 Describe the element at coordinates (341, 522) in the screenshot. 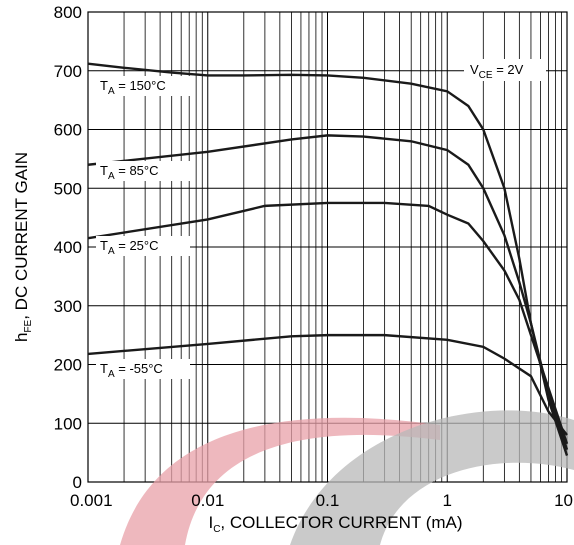

I see `x-axis-label-text: , COLLECTOR CURRENT (mA)` at that location.